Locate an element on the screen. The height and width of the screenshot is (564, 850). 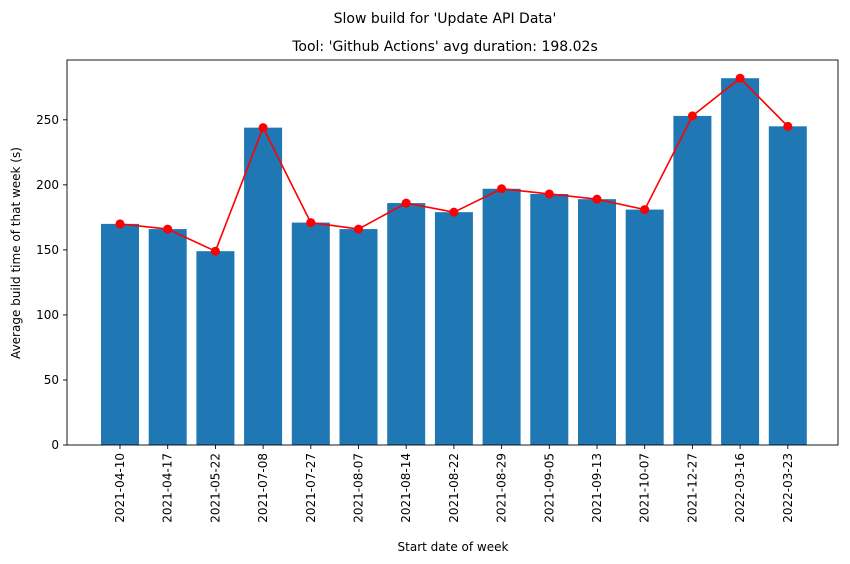
x-tick-label: 2021-09-13 is located at coordinates (597, 488).